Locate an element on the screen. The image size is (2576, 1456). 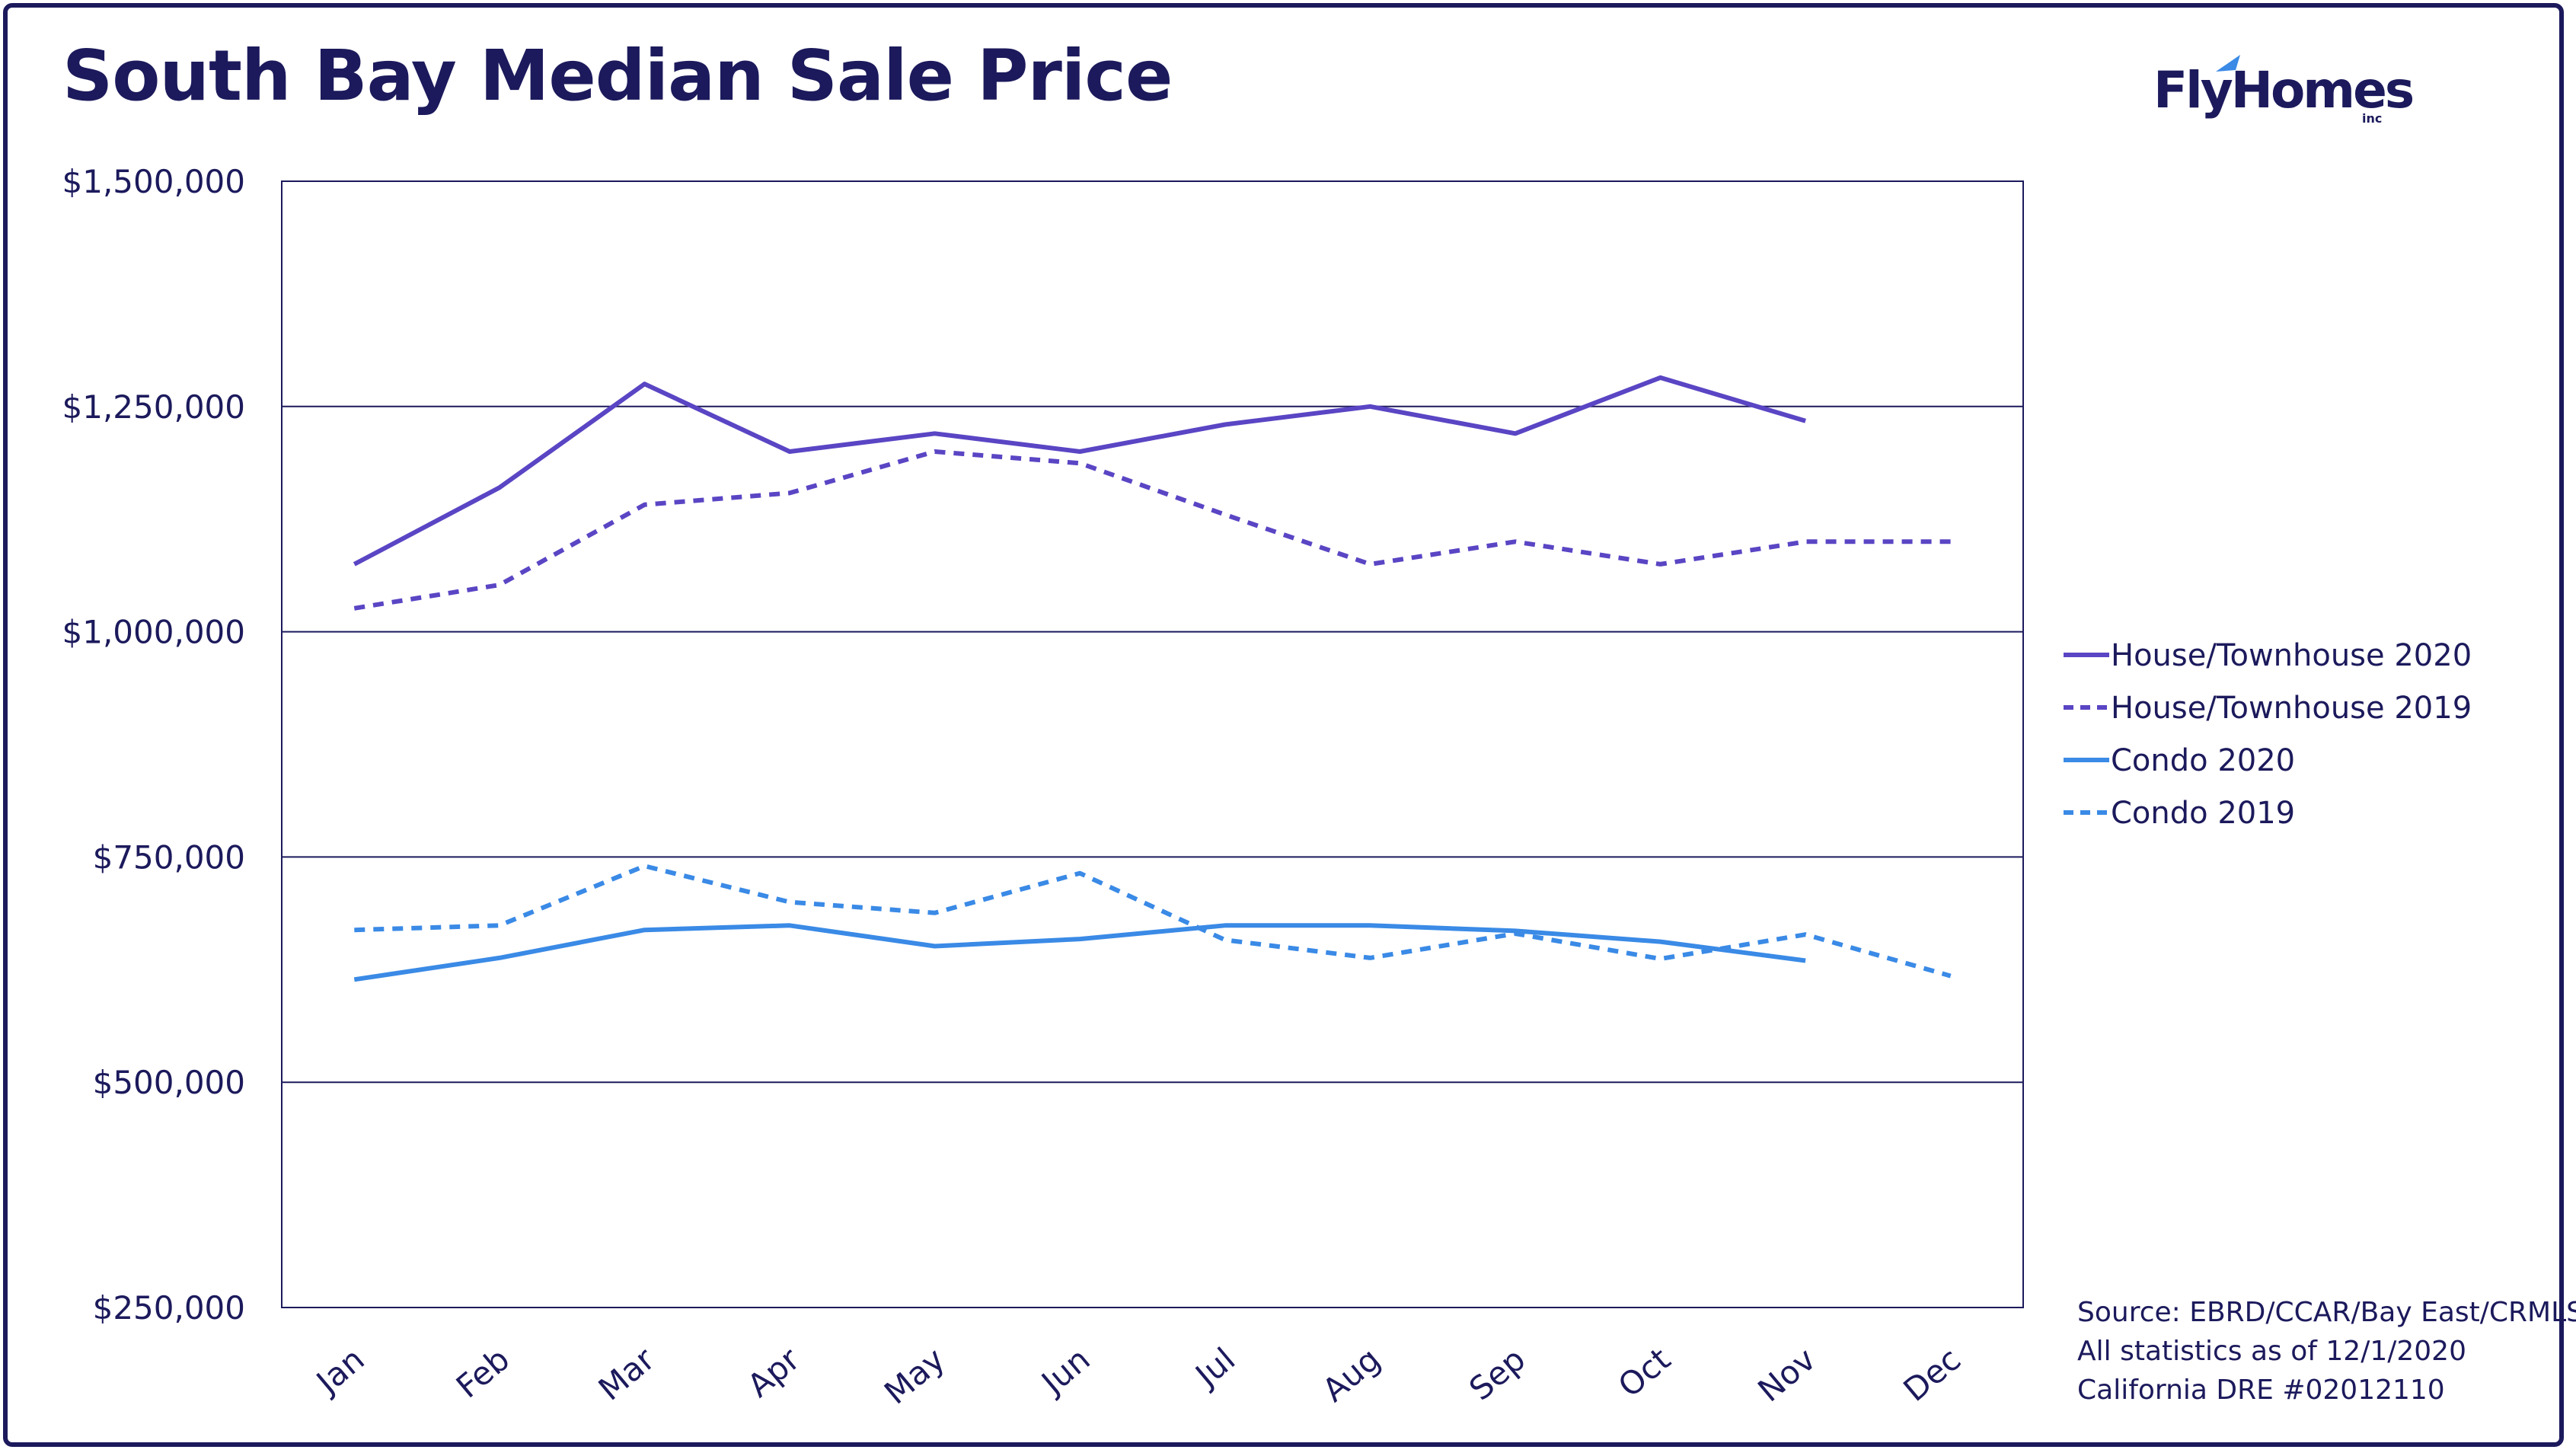
x-tick-label: Aug is located at coordinates (1351, 1374).